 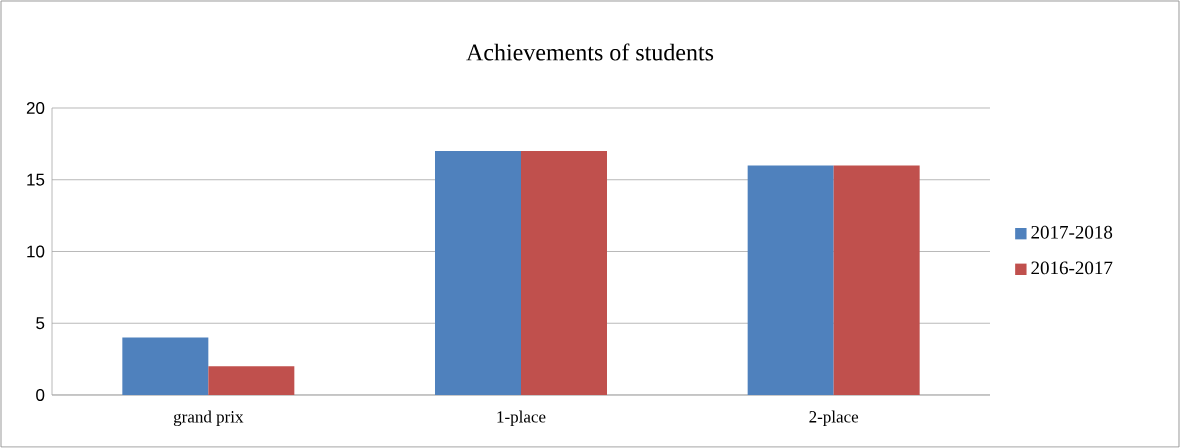 What do you see at coordinates (1072, 232) in the screenshot?
I see `legend-label: 2017-2018` at bounding box center [1072, 232].